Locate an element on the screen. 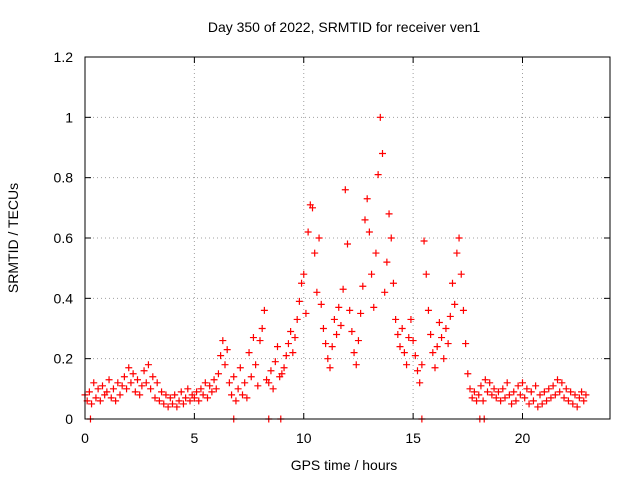 The height and width of the screenshot is (480, 640). x-tick-label: 5 is located at coordinates (194, 438).